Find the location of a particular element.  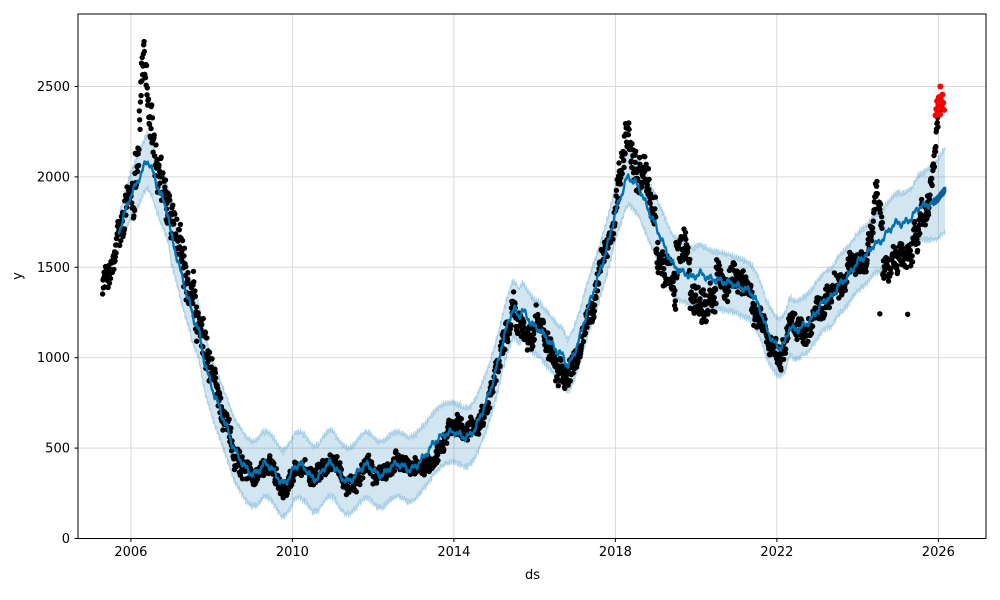

y-tick-label: 0 is located at coordinates (66, 539).